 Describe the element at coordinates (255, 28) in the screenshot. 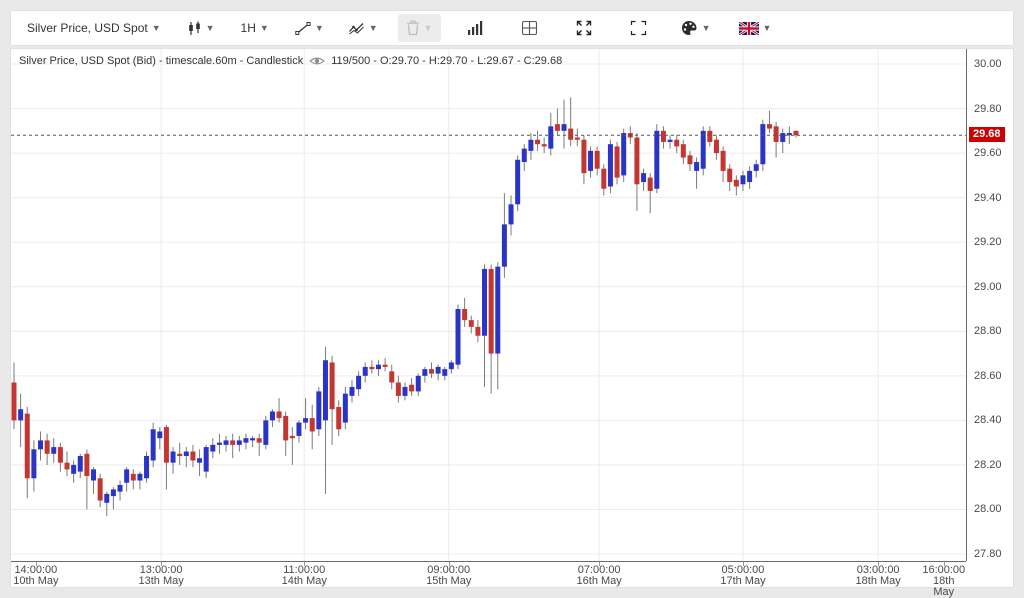

I see `interval-selector: 1H ▼` at that location.